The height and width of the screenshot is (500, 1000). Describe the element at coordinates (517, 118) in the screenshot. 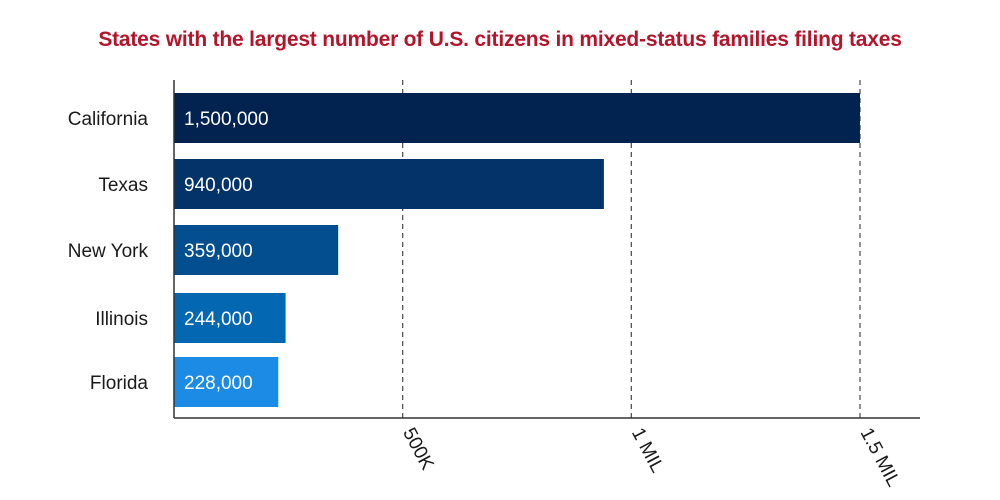

I see `bar-california` at that location.